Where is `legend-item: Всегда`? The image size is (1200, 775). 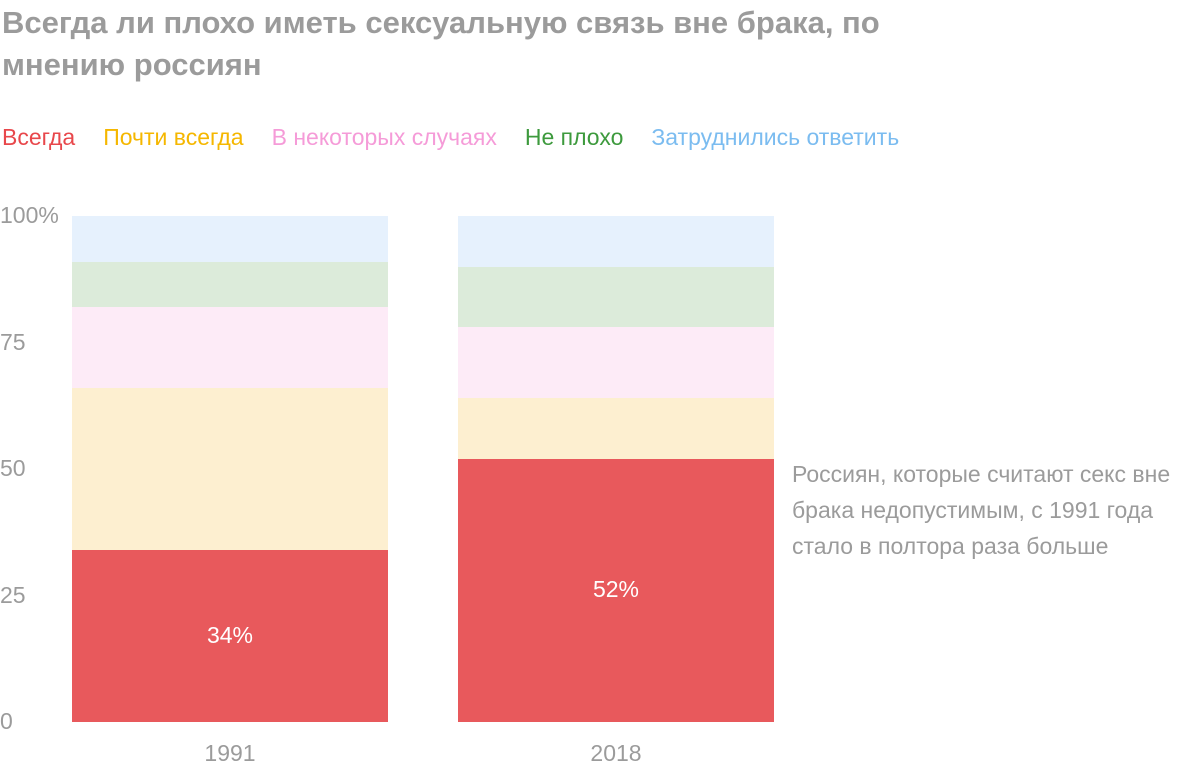 legend-item: Всегда is located at coordinates (39, 137).